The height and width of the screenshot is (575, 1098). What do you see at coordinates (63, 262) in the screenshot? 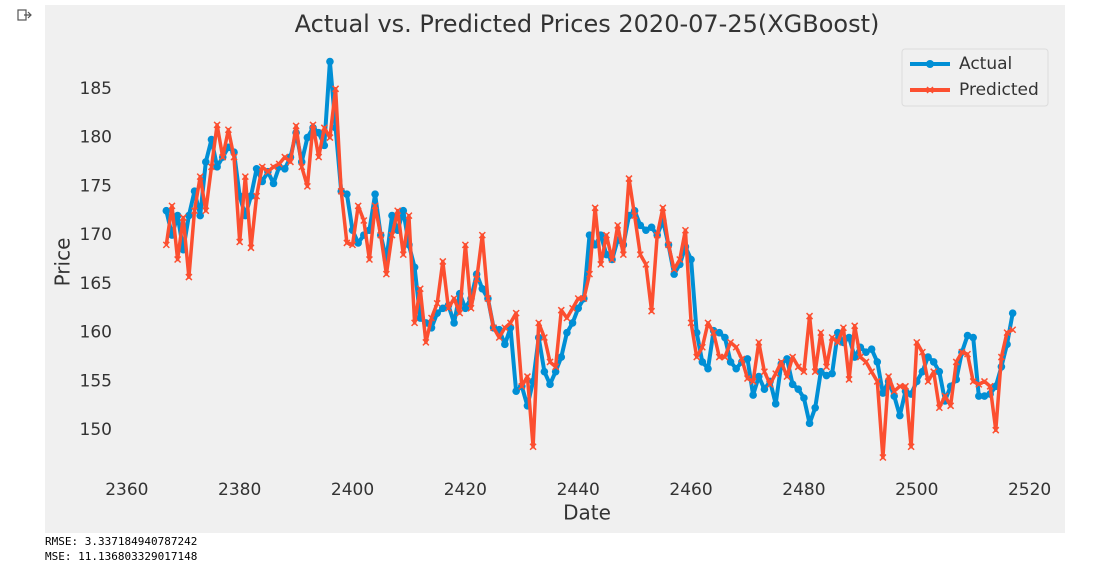
I see `y-axis-label: Price` at bounding box center [63, 262].